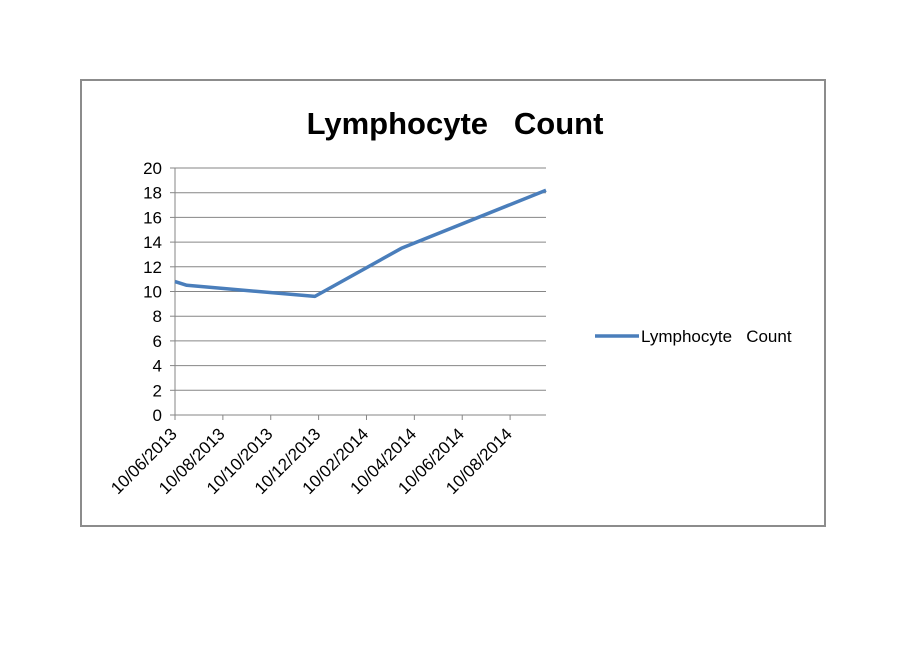 The width and height of the screenshot is (924, 654). What do you see at coordinates (157, 366) in the screenshot?
I see `y-tick-label: 4` at bounding box center [157, 366].